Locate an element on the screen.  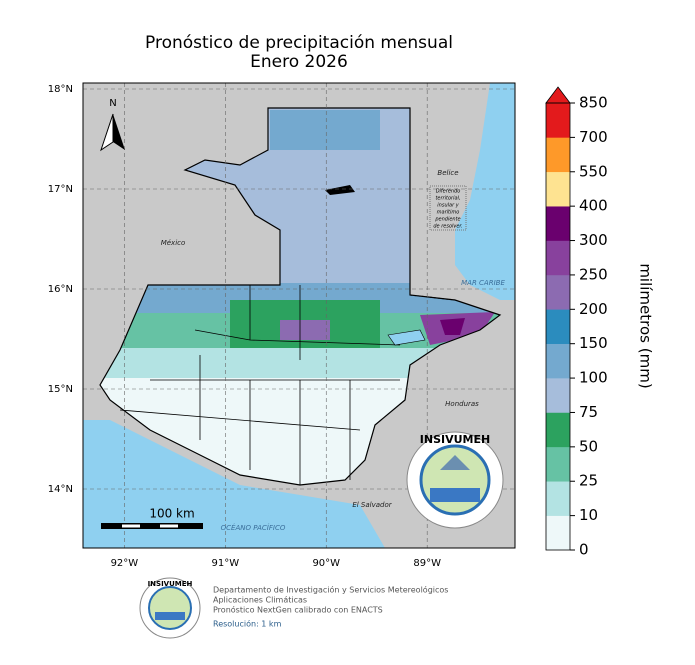
lon-tick-label: 89°W is located at coordinates (427, 563).